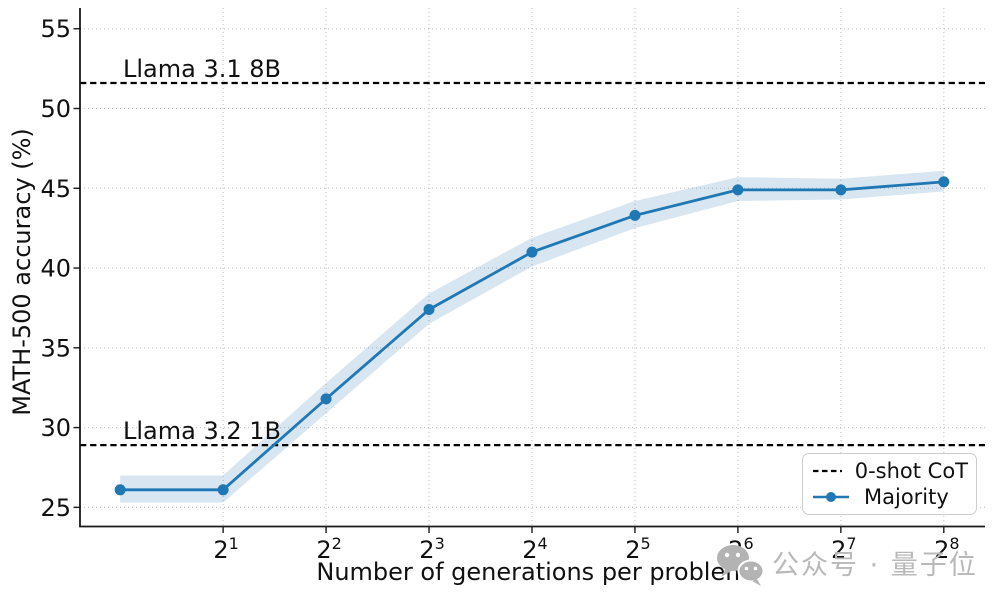 The height and width of the screenshot is (600, 1000). Describe the element at coordinates (55, 189) in the screenshot. I see `svg-text: 45` at that location.